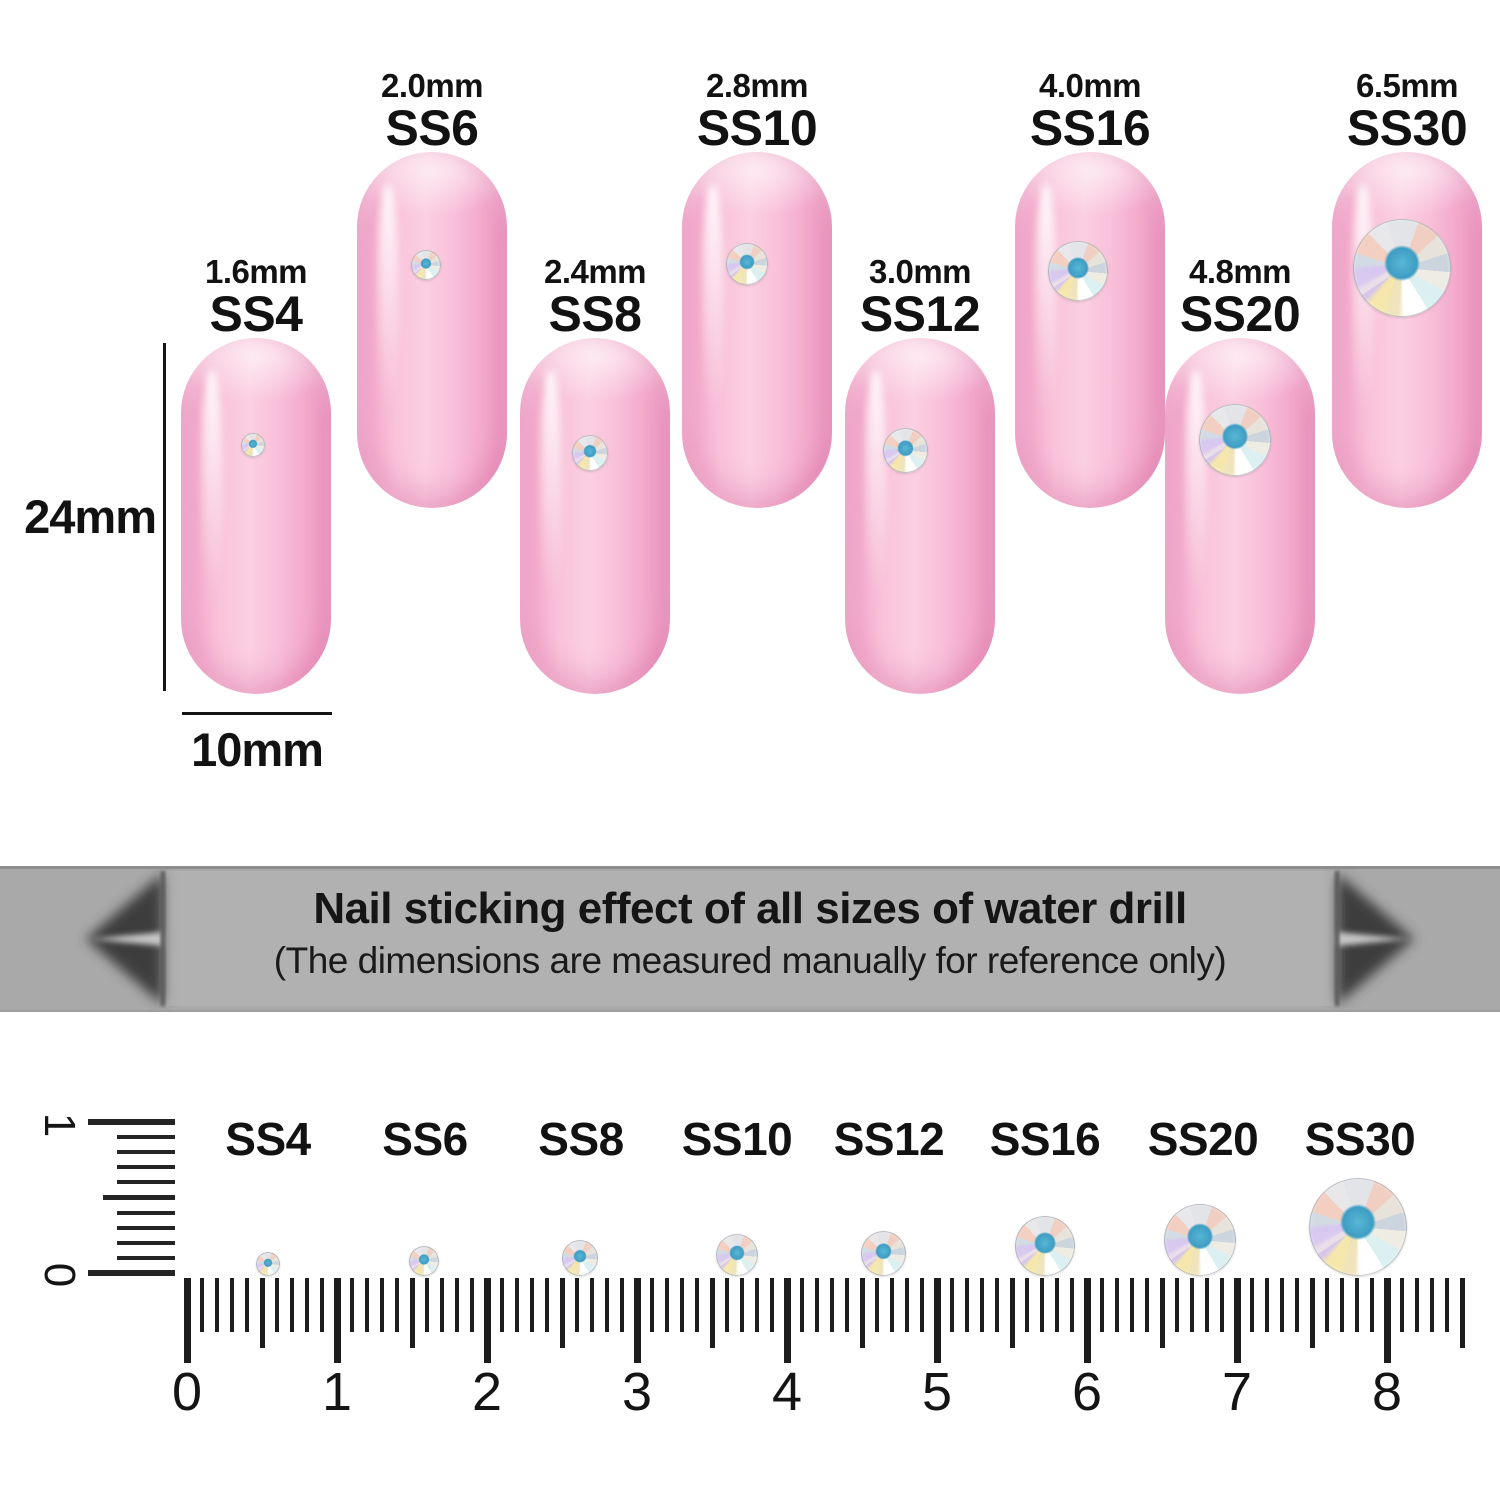 The height and width of the screenshot is (1500, 1500). Describe the element at coordinates (1235, 440) in the screenshot. I see `rhinestone-ss20` at that location.